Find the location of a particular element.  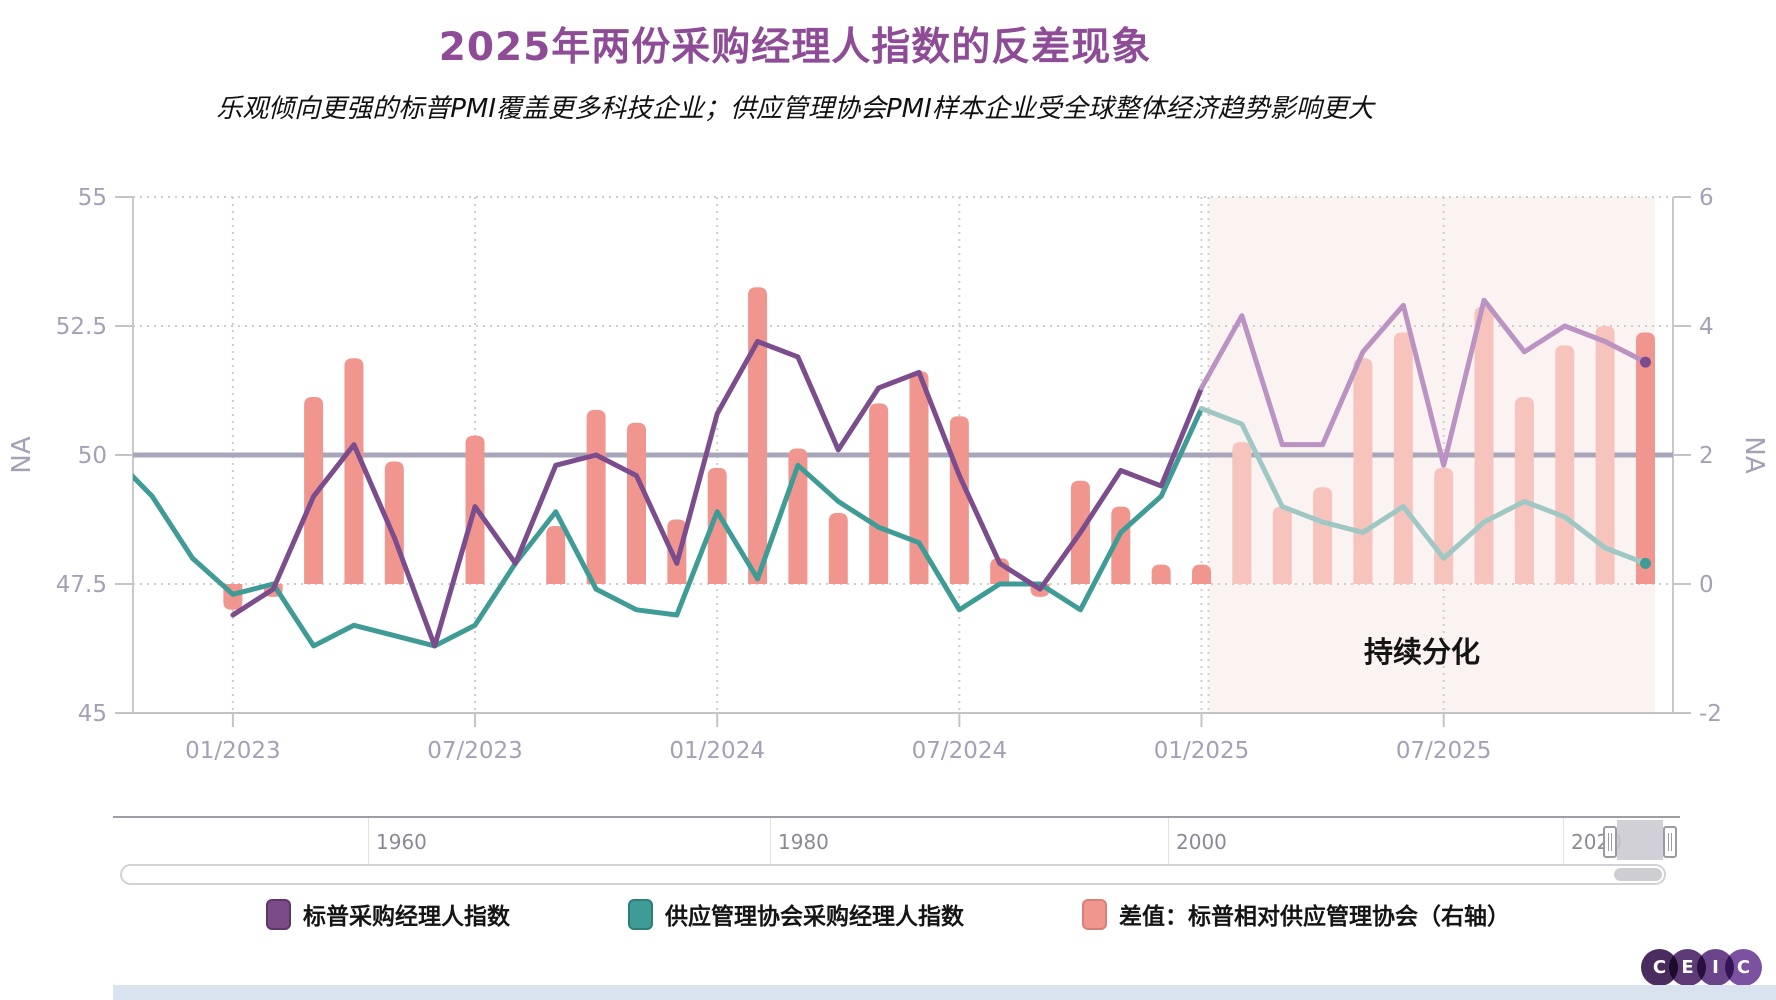

legend-label: 标普采购经理人指数 is located at coordinates (406, 917).